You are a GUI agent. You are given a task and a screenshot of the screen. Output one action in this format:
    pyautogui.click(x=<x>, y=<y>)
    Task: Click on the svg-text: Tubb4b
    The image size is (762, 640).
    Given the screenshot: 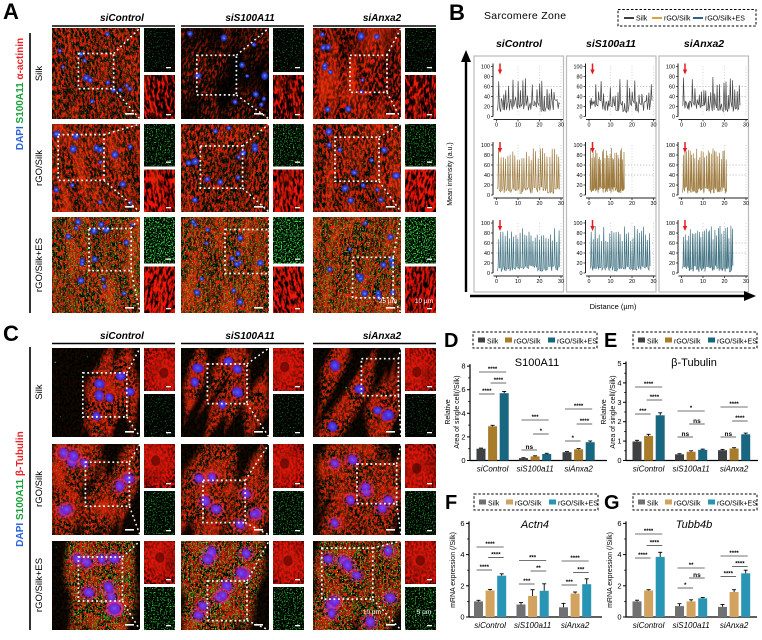 What is the action you would take?
    pyautogui.click(x=694, y=525)
    